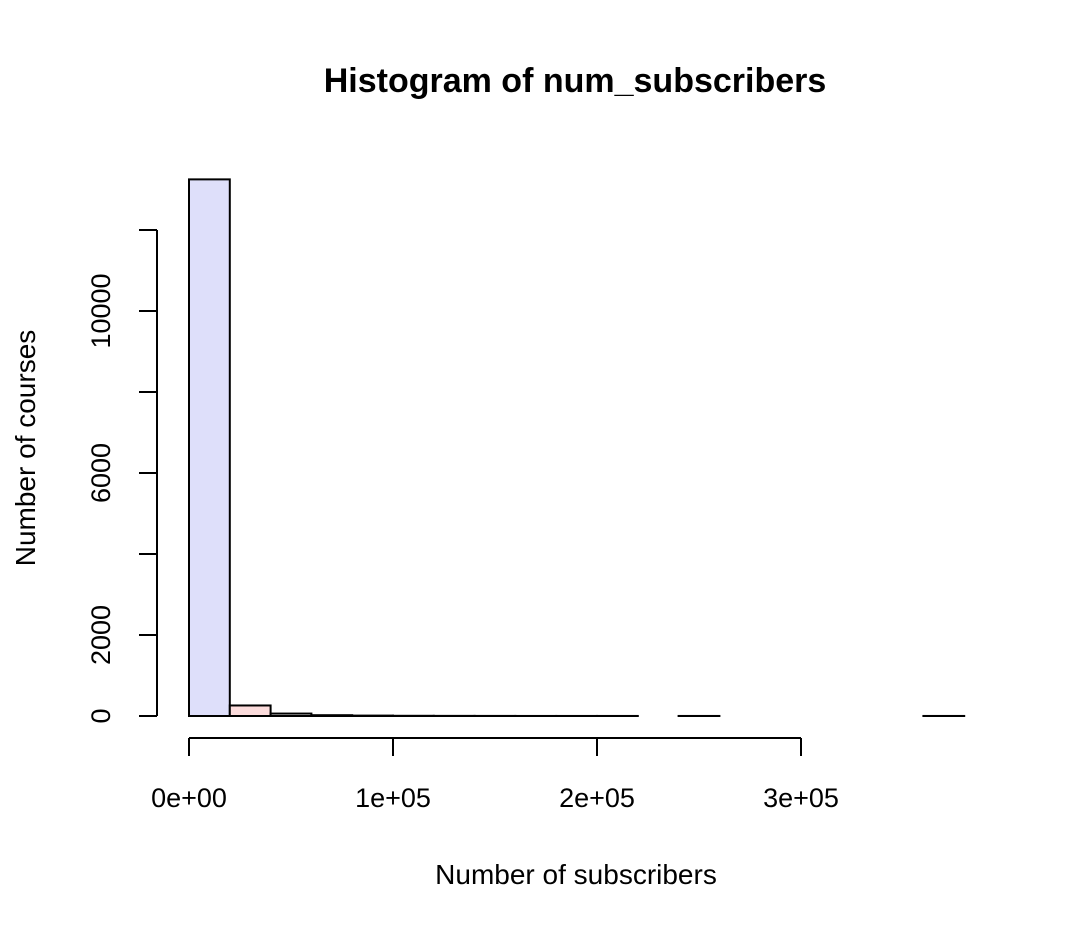 The image size is (1076, 934). What do you see at coordinates (189, 798) in the screenshot?
I see `x-tick-label: 0e+00` at bounding box center [189, 798].